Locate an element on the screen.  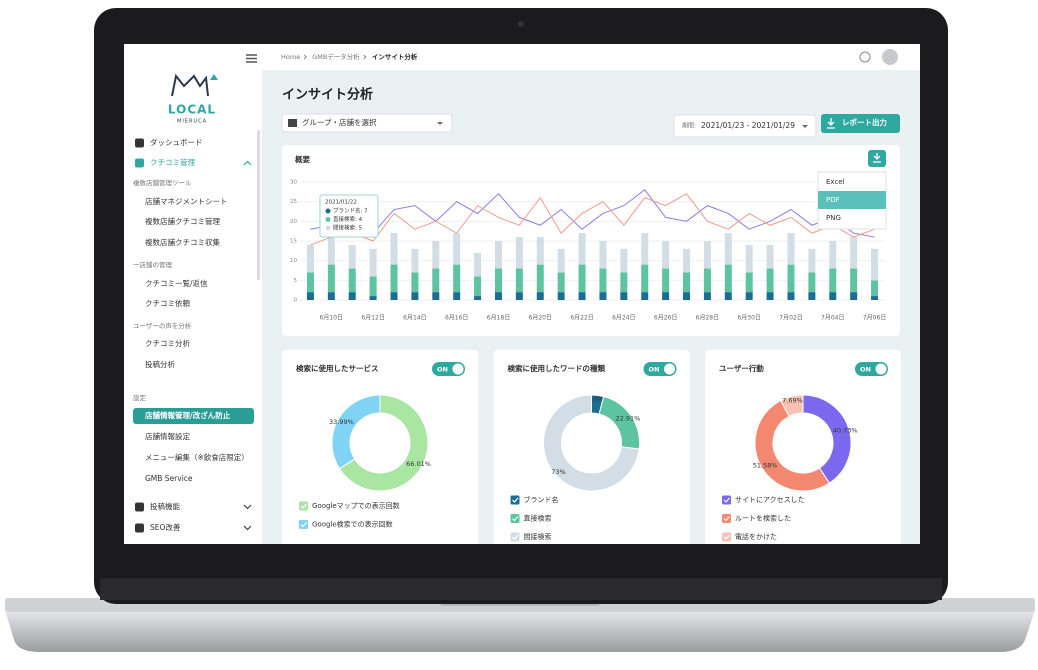
toggle-label: ON is located at coordinates (654, 370).